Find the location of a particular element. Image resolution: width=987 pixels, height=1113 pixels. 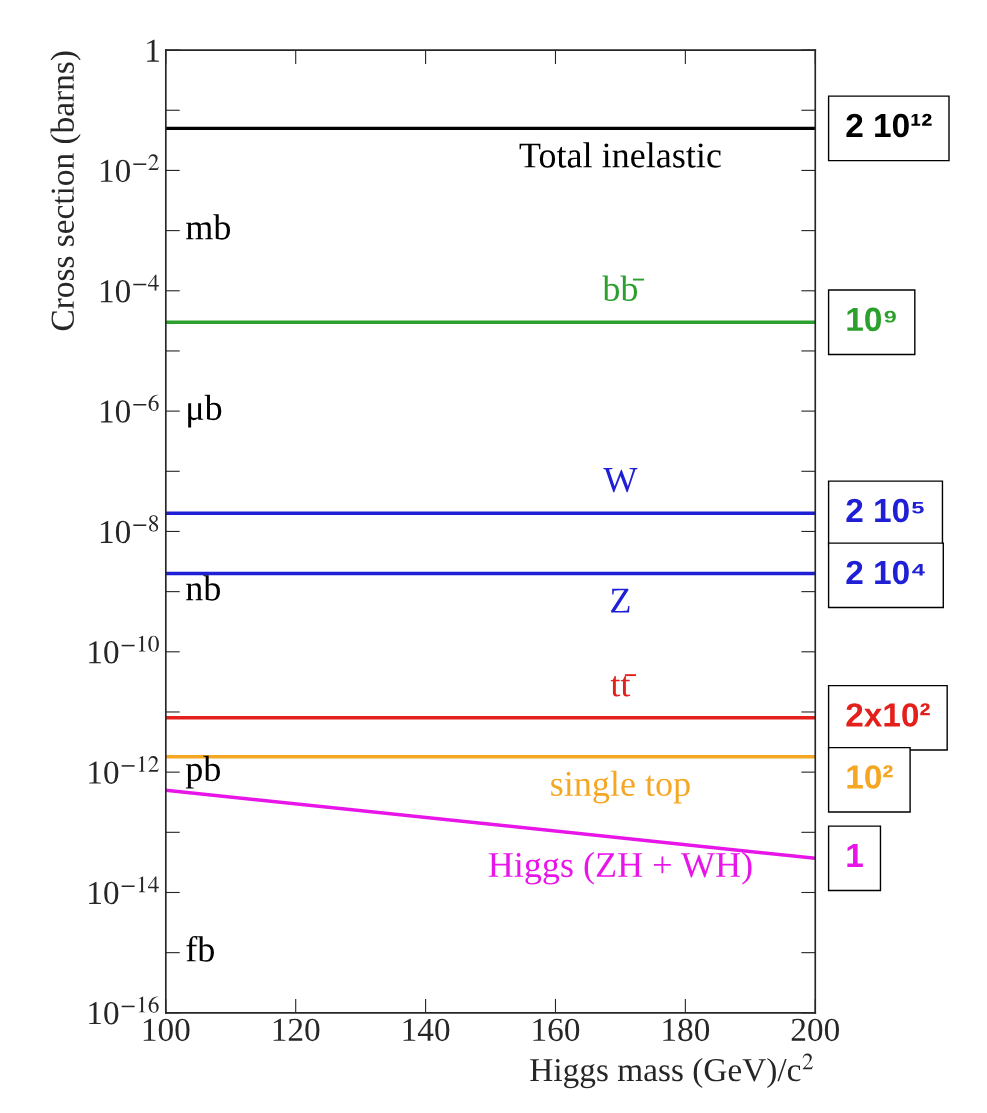

annotation: Total inelastic is located at coordinates (620, 155).